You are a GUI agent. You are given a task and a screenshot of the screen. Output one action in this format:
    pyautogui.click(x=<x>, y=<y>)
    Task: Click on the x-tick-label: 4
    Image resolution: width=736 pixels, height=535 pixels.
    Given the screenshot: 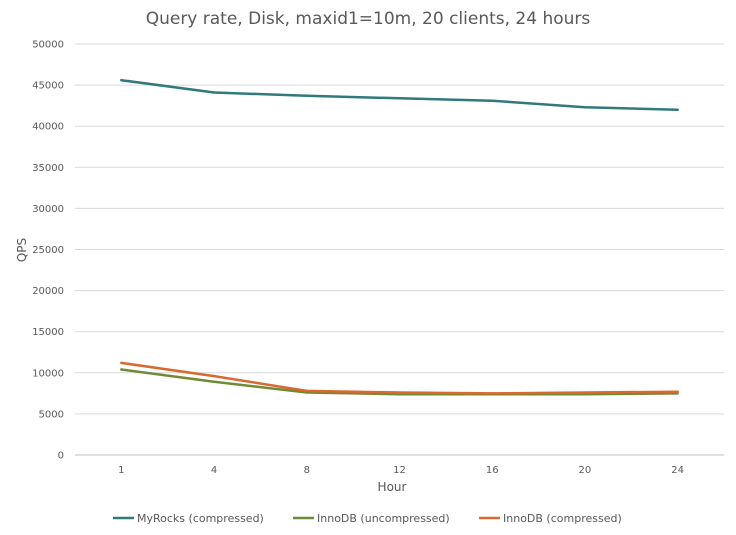 What is the action you would take?
    pyautogui.click(x=214, y=470)
    